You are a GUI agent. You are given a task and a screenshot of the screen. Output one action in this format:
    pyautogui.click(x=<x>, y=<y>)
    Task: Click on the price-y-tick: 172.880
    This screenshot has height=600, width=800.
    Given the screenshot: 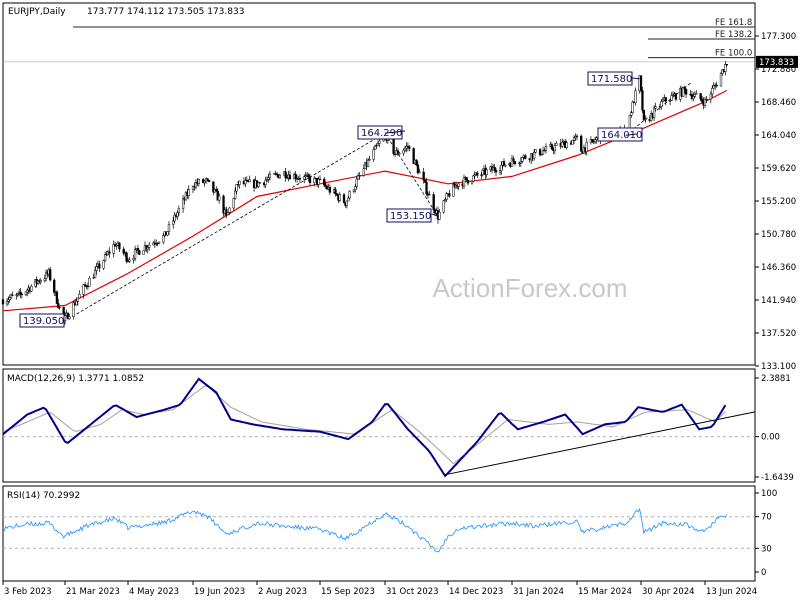 What is the action you would take?
    pyautogui.click(x=778, y=70)
    